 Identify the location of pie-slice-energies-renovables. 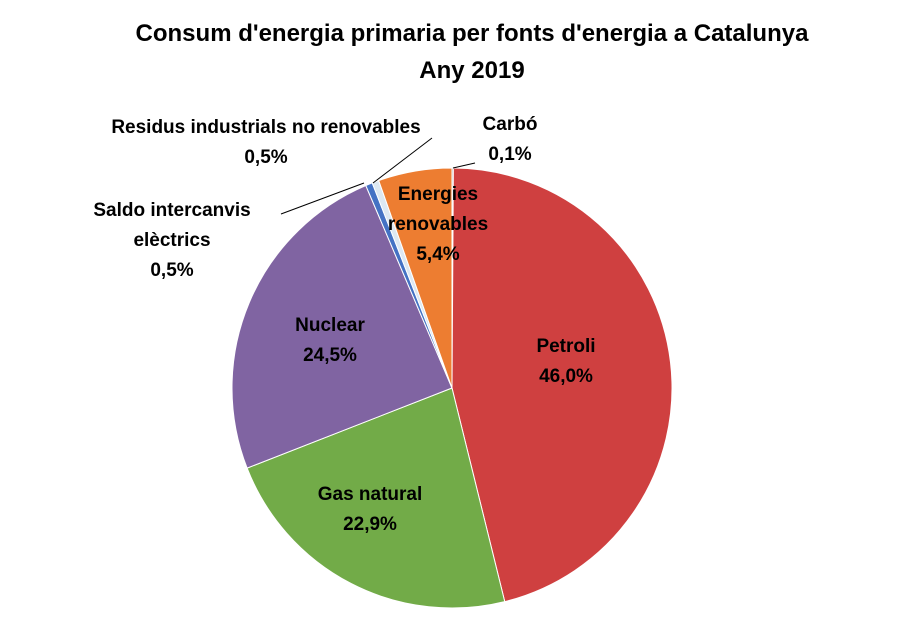
(415, 278).